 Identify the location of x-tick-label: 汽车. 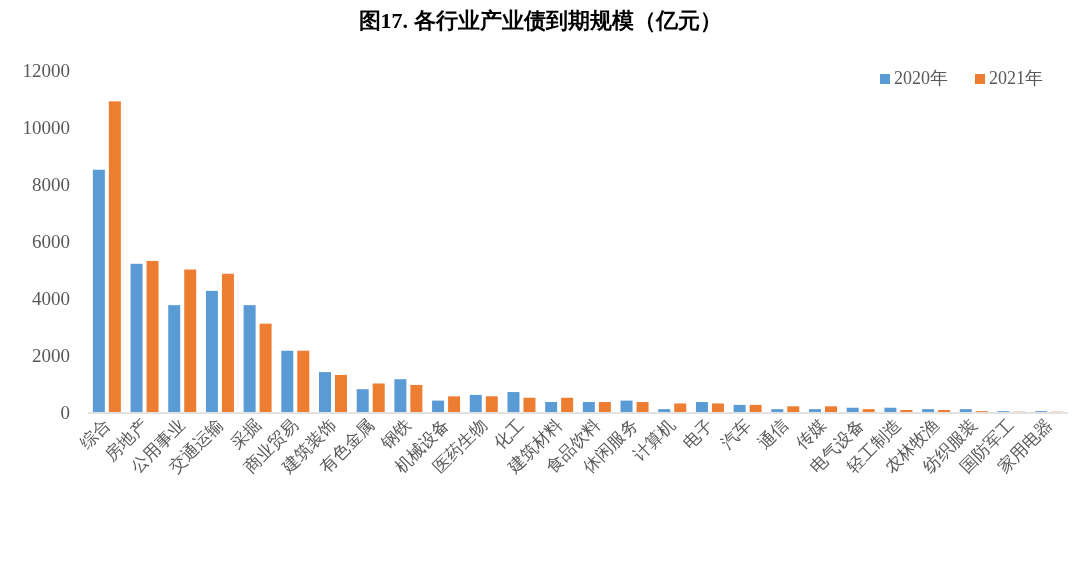
(735, 434).